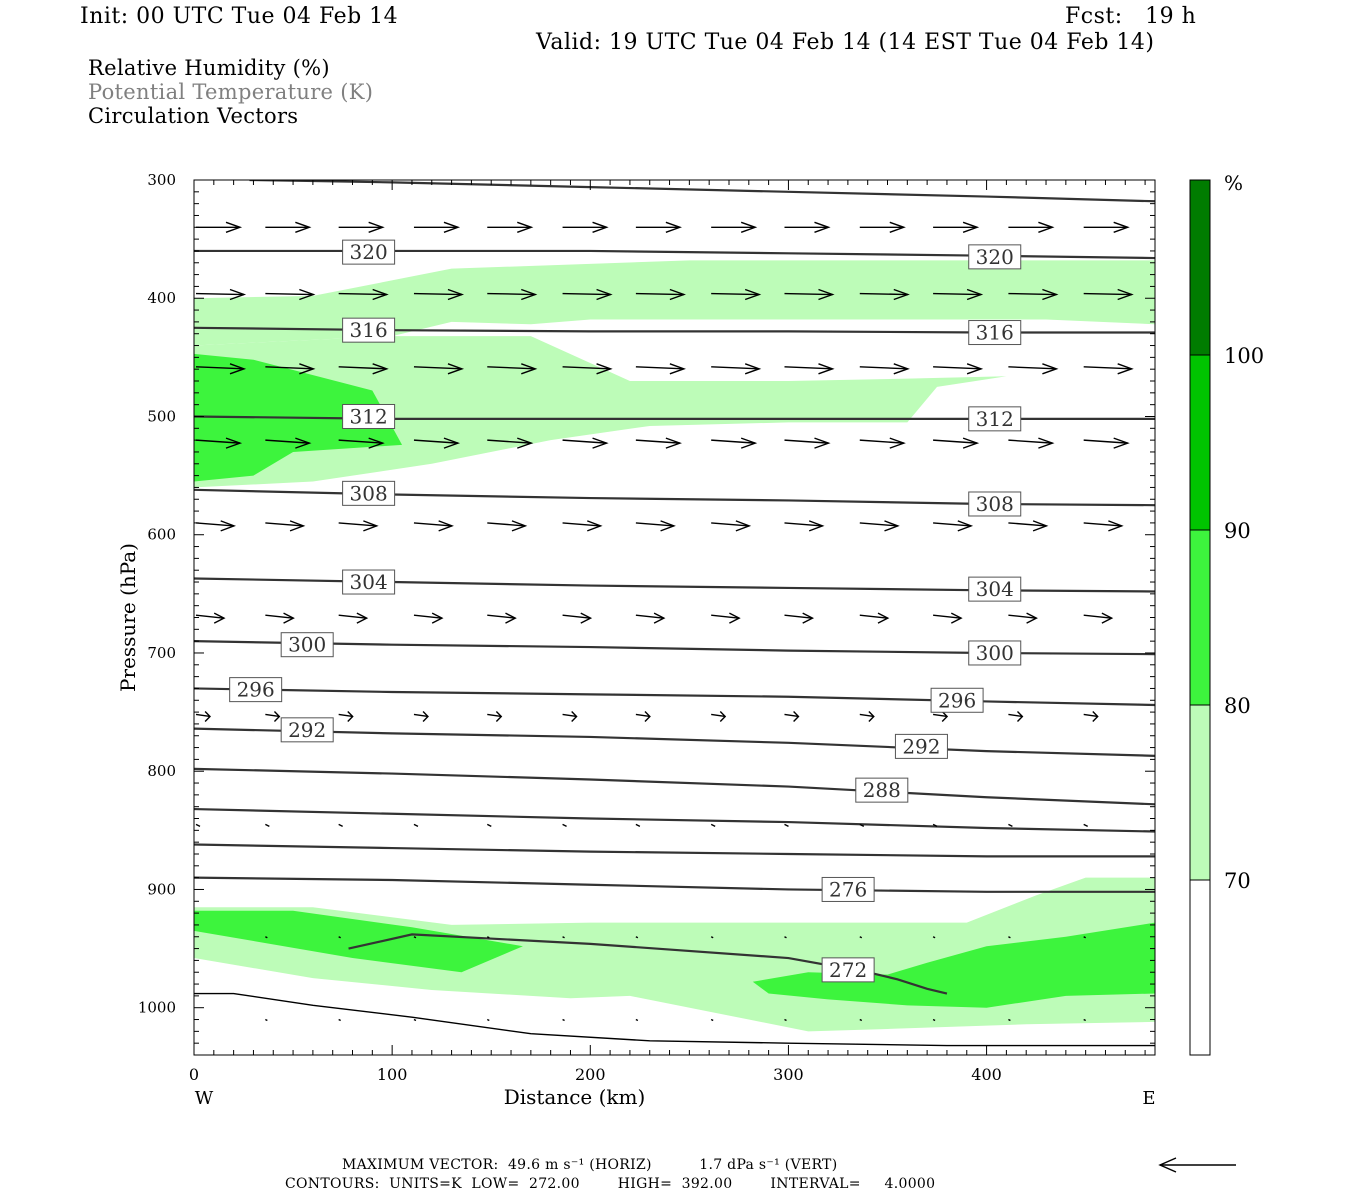 This screenshot has height=1200, width=1350. What do you see at coordinates (157, 1008) in the screenshot?
I see `y-tick-label: 1000` at bounding box center [157, 1008].